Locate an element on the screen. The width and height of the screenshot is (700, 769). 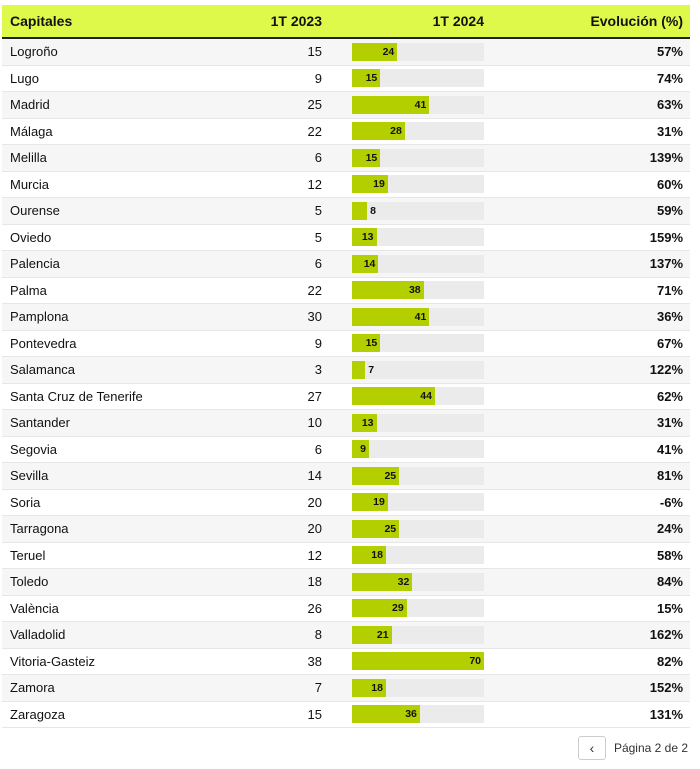
table-row: Teruel 12 18 58% is located at coordinates (346, 556).